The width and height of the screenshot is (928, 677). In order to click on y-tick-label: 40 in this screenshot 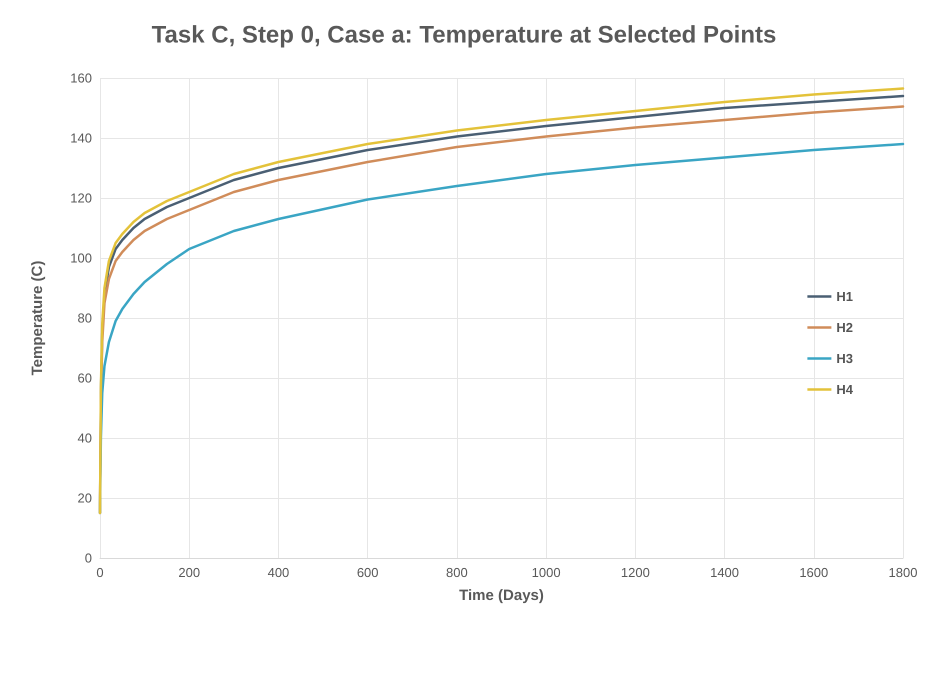, I will do `click(85, 438)`.